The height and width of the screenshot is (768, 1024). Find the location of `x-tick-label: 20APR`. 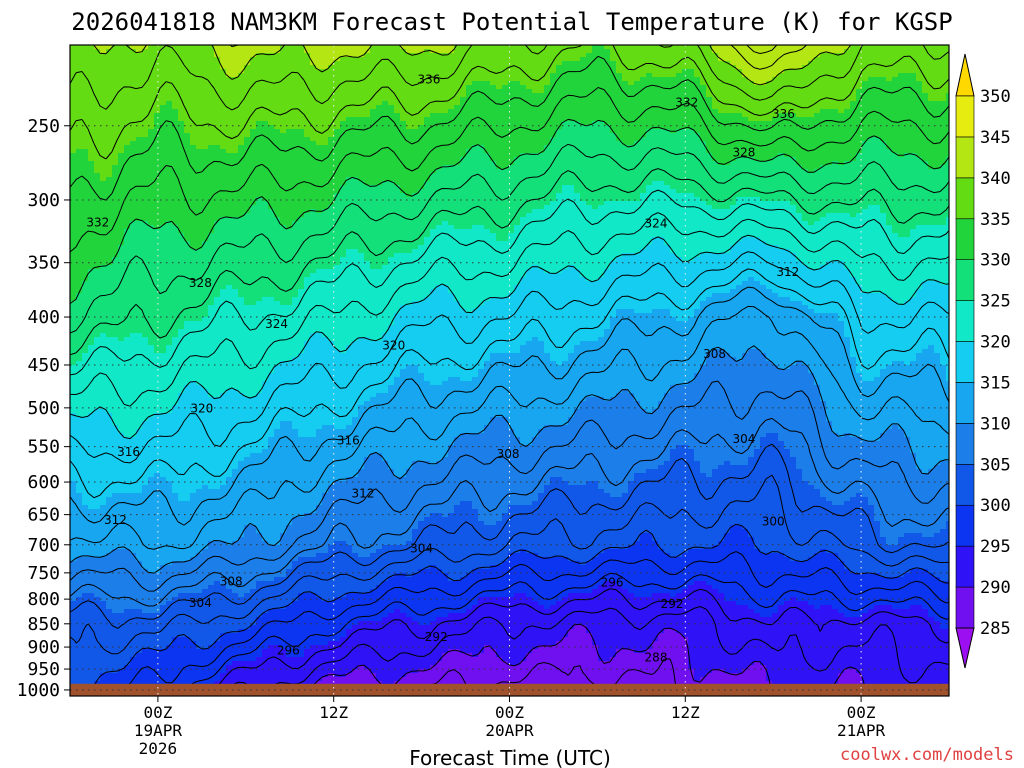

x-tick-label: 20APR is located at coordinates (509, 730).